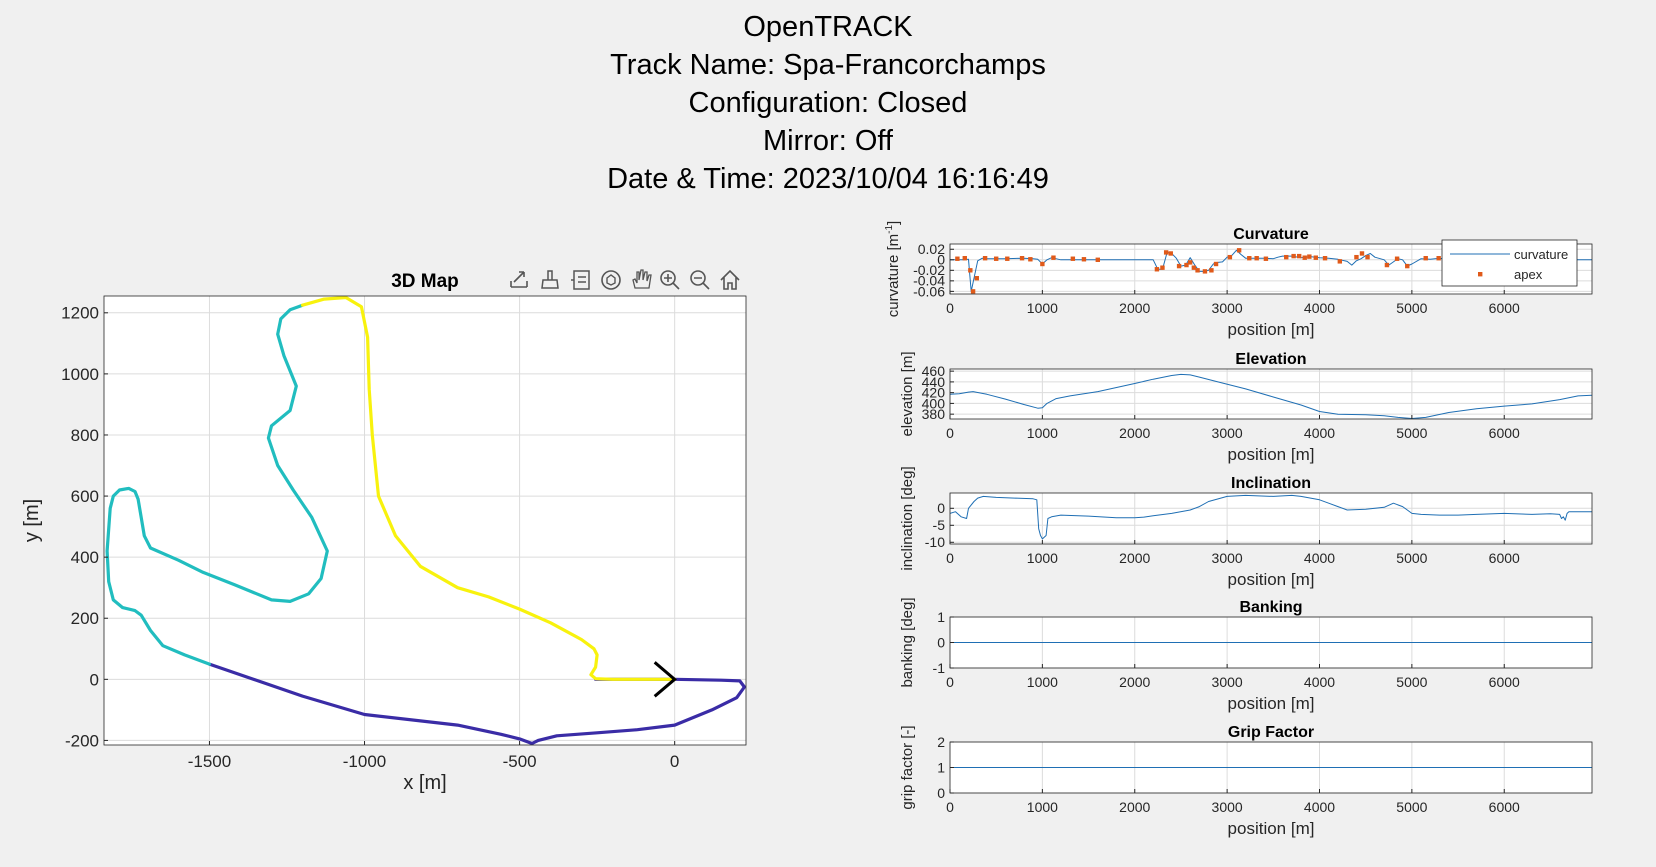 The width and height of the screenshot is (1656, 867). What do you see at coordinates (85, 435) in the screenshot?
I see `map-ytick-label: 800` at bounding box center [85, 435].